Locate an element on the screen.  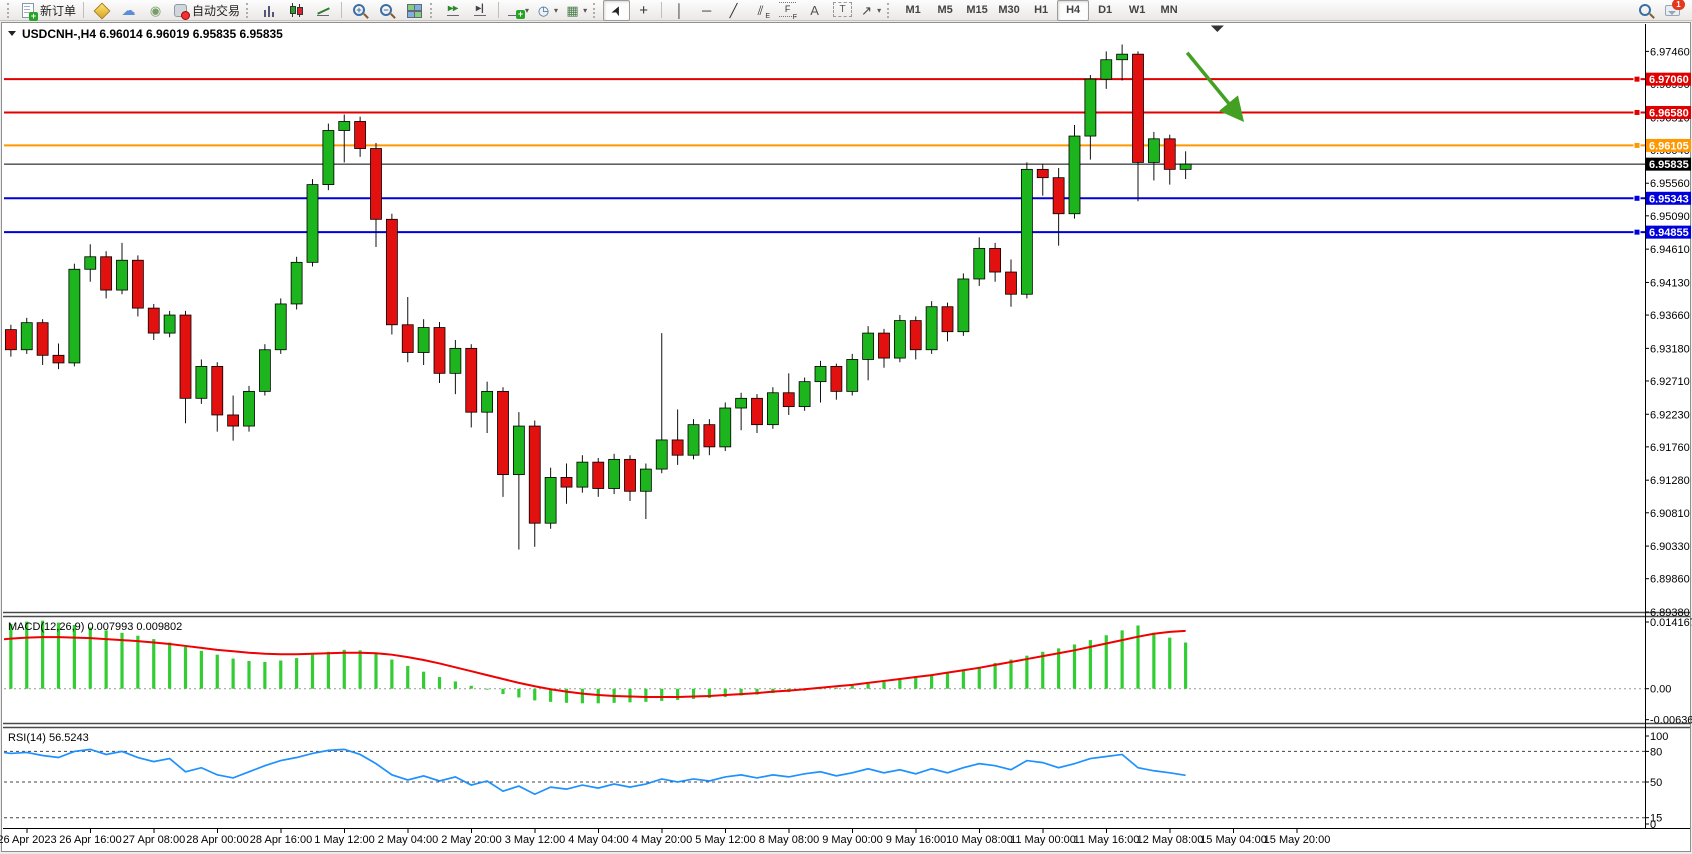
auto-scroll-icon: ▸▸ is located at coordinates (453, 9).